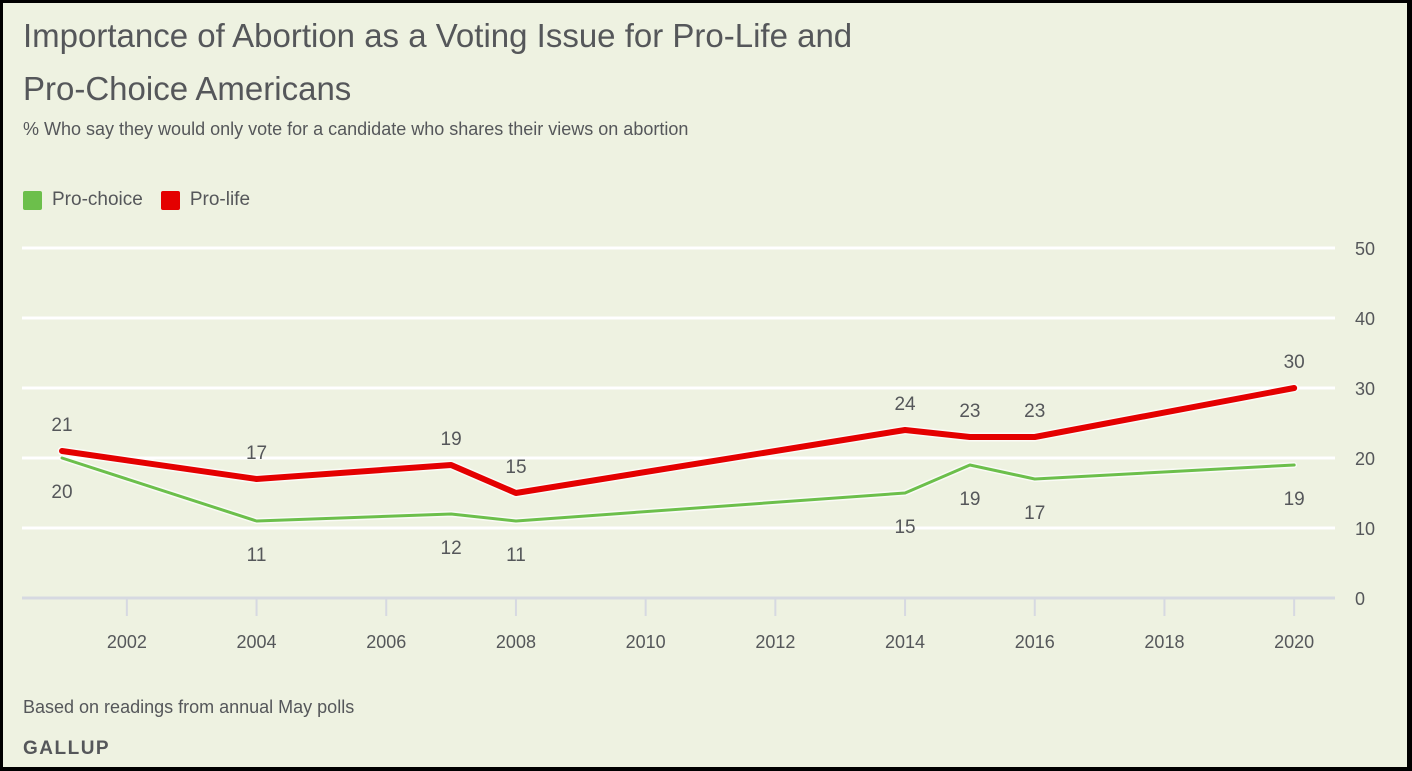  What do you see at coordinates (1034, 513) in the screenshot?
I see `data-label-pro-choice-2016: 17` at bounding box center [1034, 513].